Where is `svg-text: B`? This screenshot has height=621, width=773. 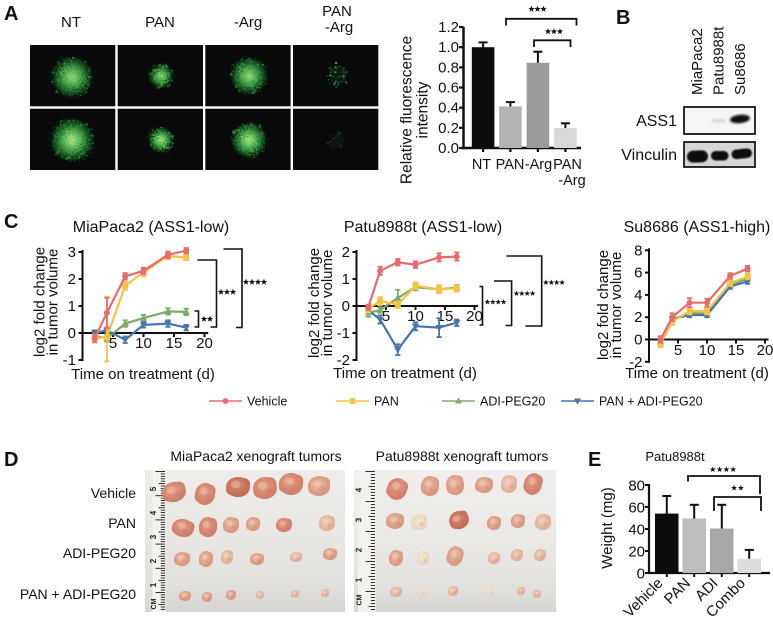 svg-text: B is located at coordinates (623, 18).